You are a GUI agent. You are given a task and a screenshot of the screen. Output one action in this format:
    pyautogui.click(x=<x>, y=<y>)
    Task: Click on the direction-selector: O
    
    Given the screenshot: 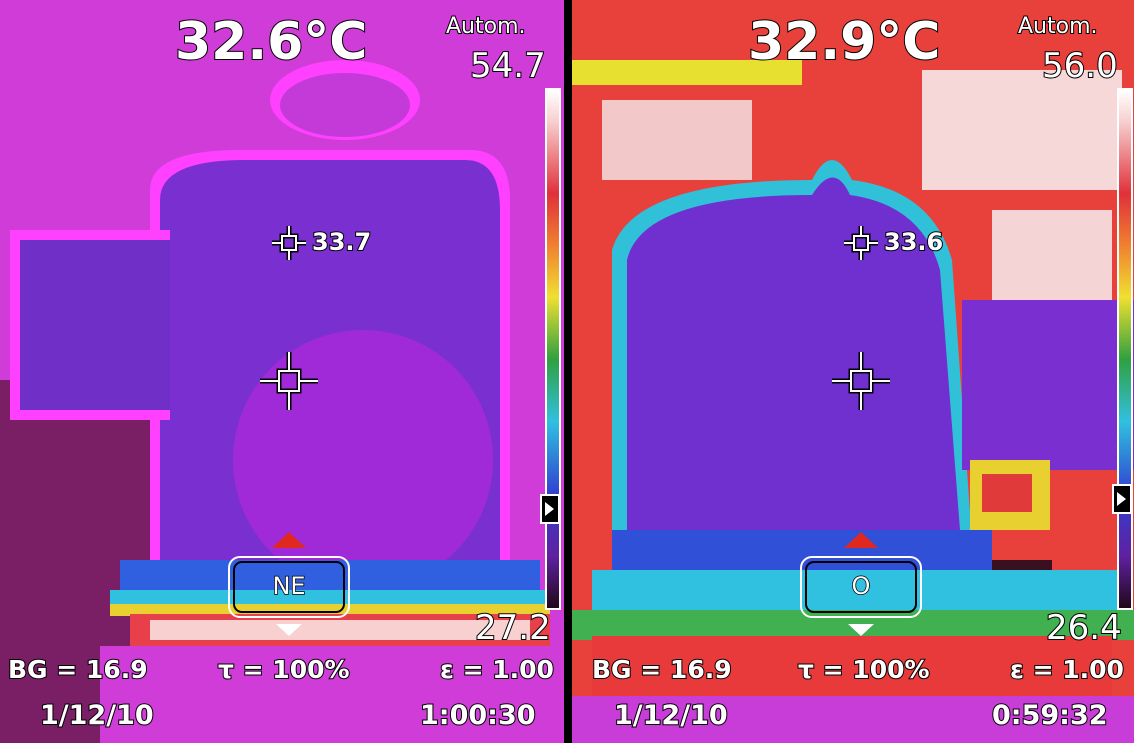 What is the action you would take?
    pyautogui.click(x=861, y=587)
    